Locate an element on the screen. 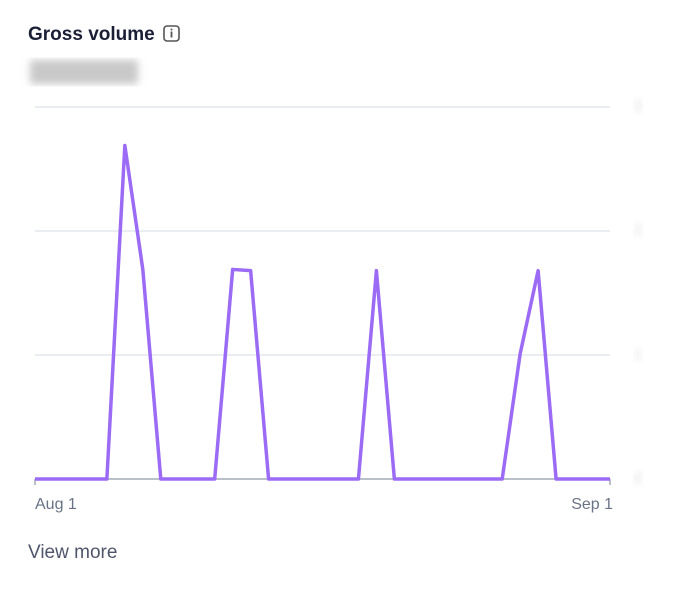 This screenshot has width=680, height=596. y-tick-label: 3 is located at coordinates (638, 106).